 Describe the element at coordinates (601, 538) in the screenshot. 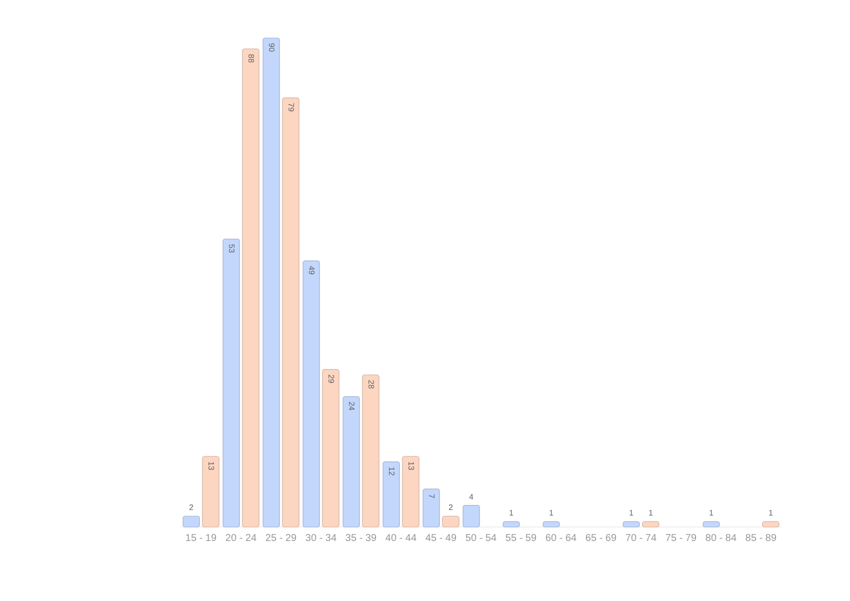

I see `x-tick-label: 65 - 69` at that location.